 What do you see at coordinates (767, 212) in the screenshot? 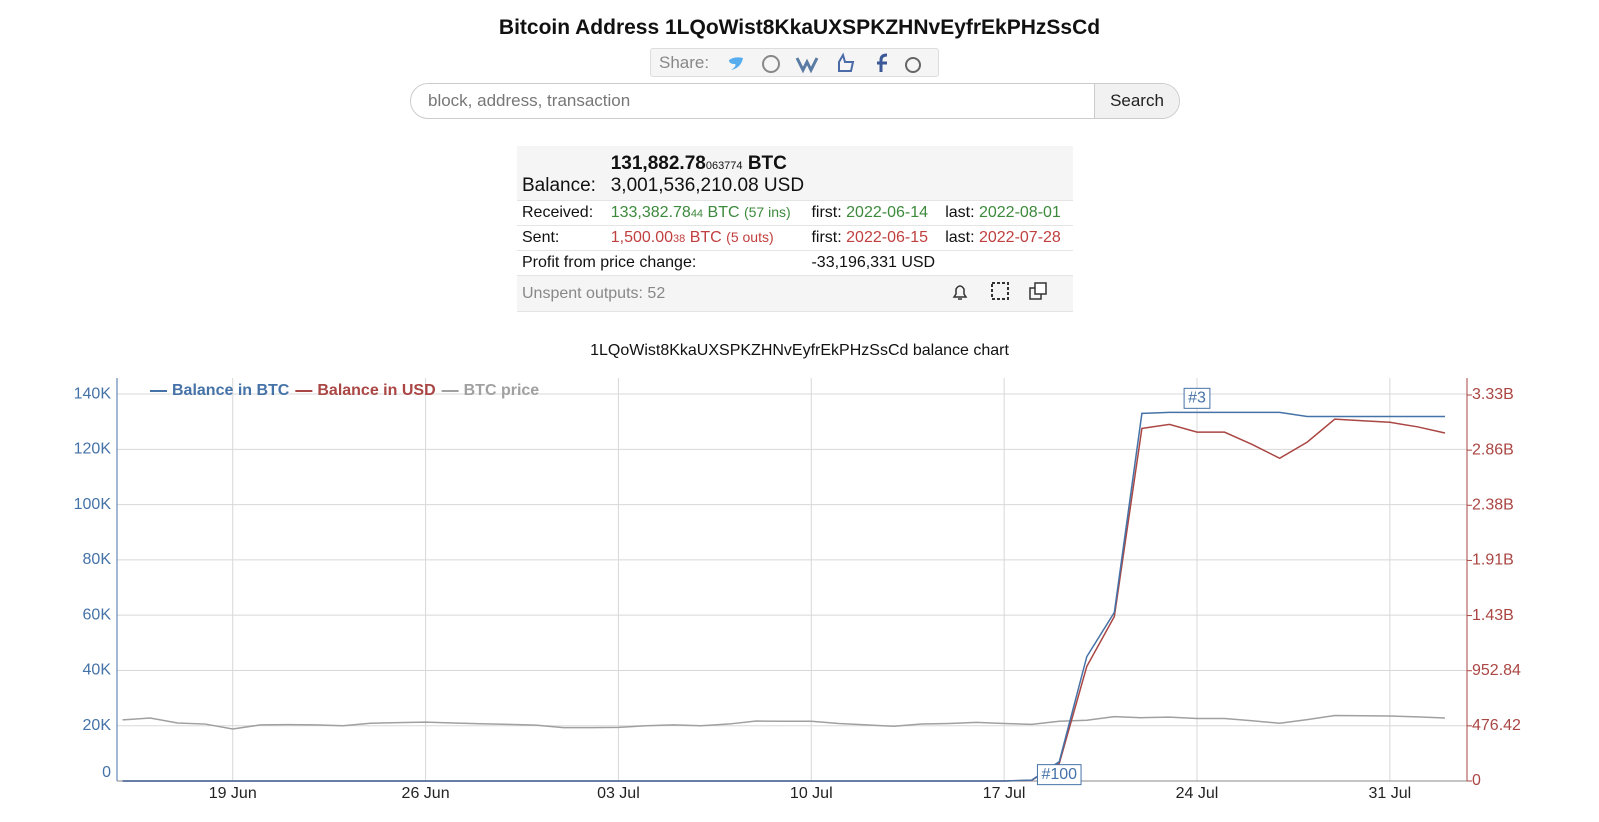
I see `received-count: (57 ins)` at bounding box center [767, 212].